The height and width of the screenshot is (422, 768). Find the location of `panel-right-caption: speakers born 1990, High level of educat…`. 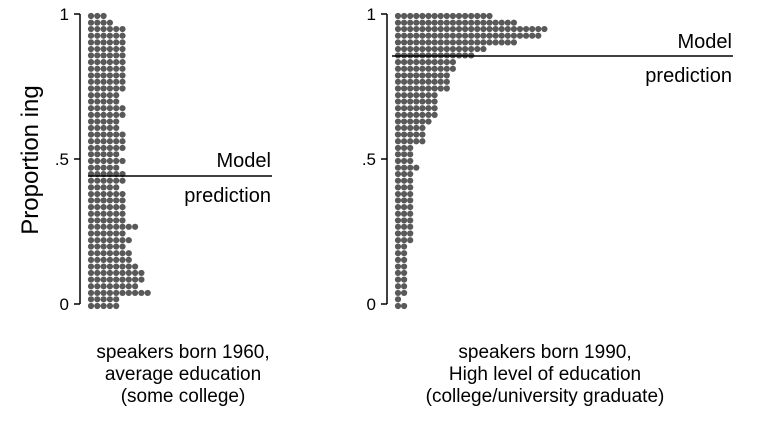

panel-right-caption: speakers born 1990, High level of educat… is located at coordinates (545, 375).